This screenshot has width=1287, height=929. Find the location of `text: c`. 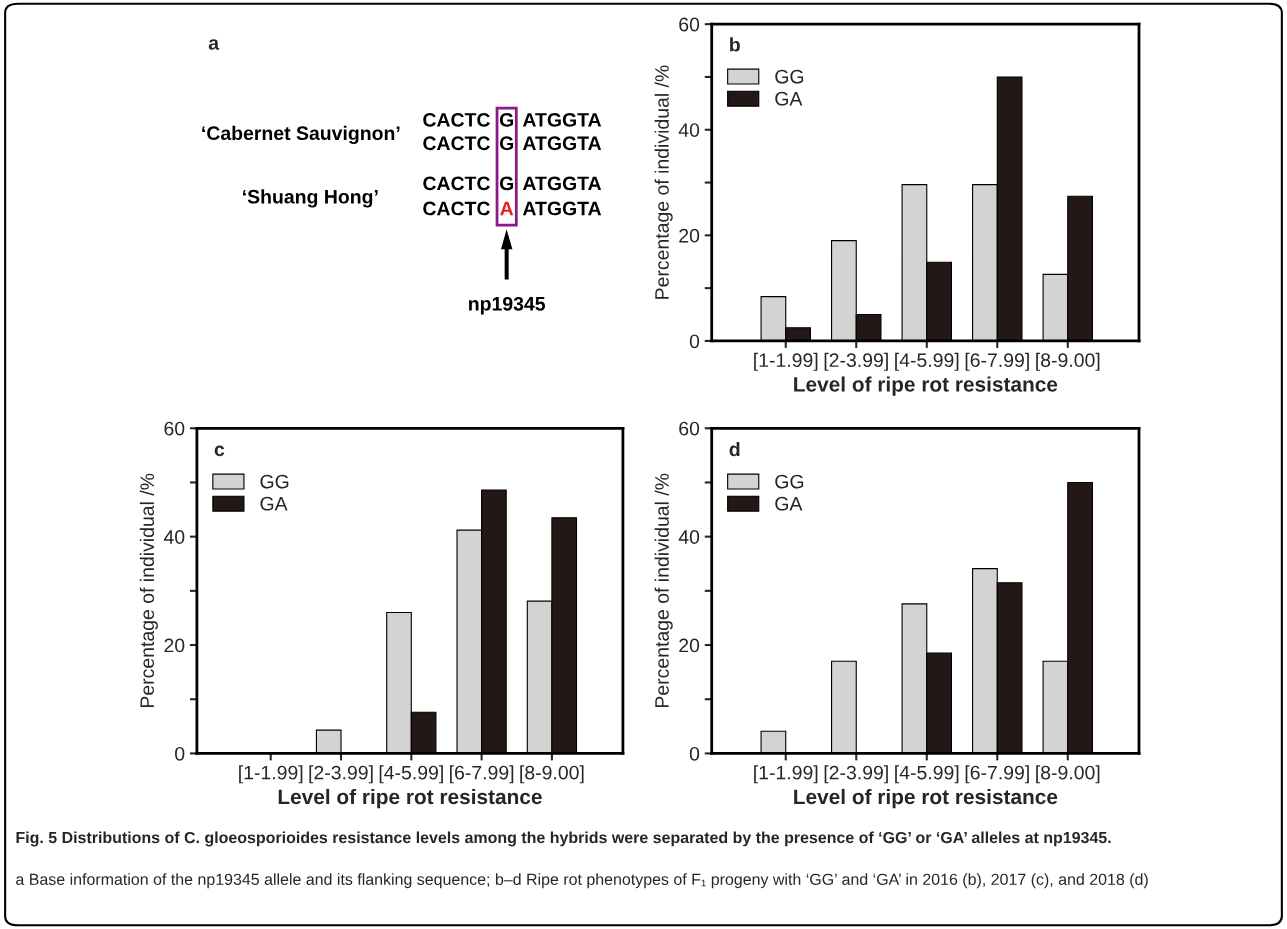

text: c is located at coordinates (219, 451).